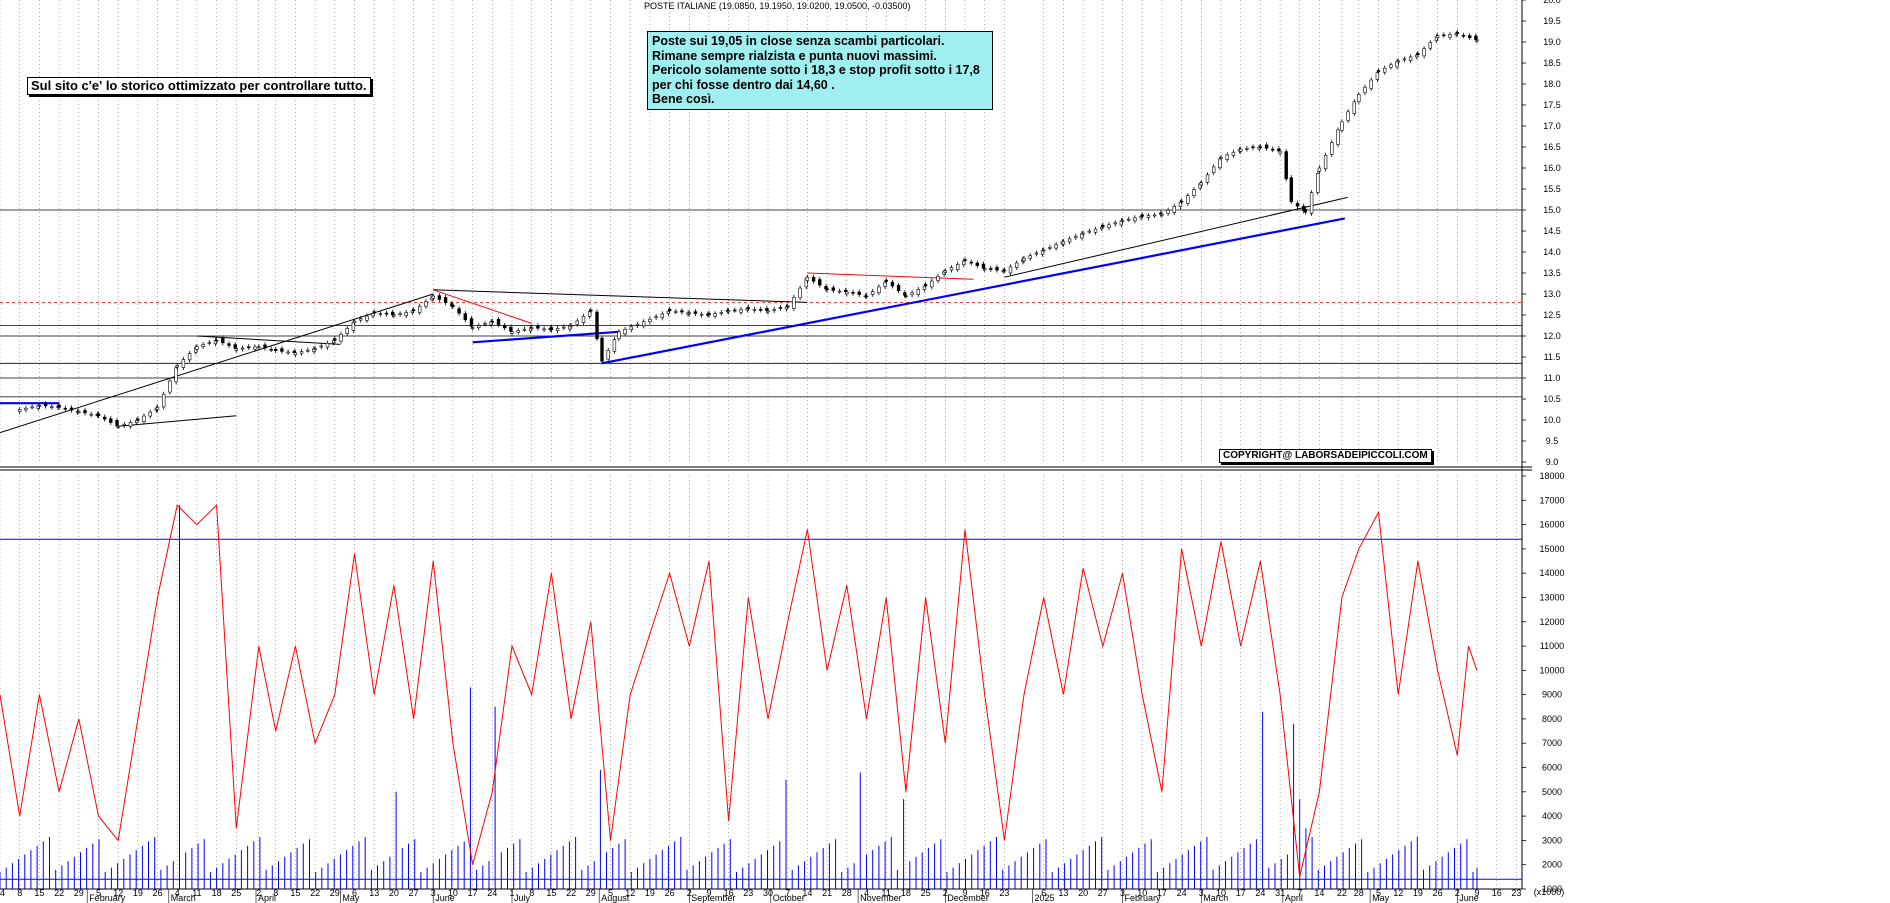 This screenshot has width=1890, height=903. I want to click on trendline-black, so click(1176, 237).